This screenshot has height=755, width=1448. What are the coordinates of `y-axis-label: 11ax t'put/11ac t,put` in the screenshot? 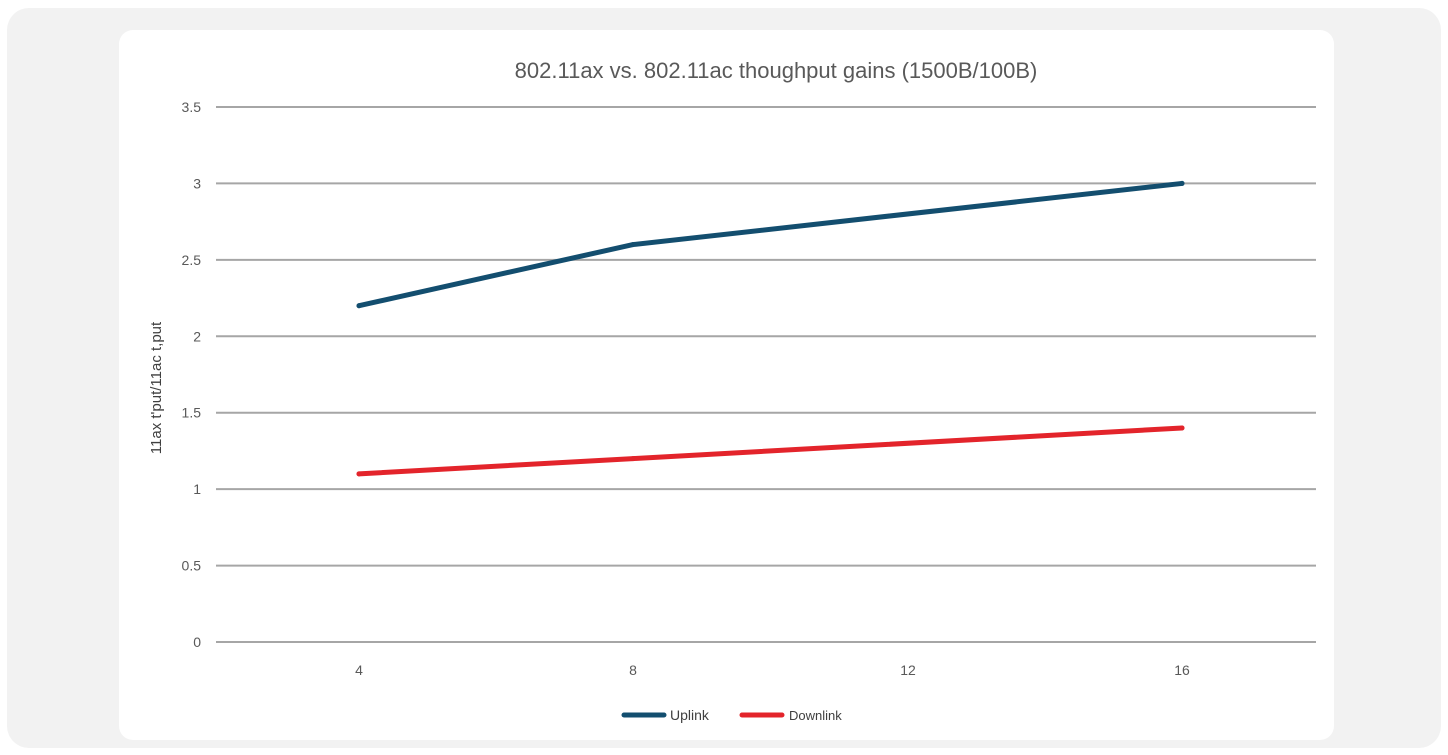 It's located at (156, 387).